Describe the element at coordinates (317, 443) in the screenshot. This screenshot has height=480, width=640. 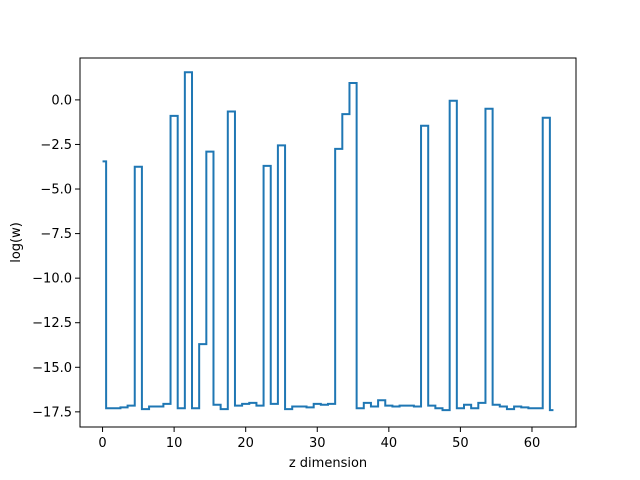
I see `x-tick-label: 30` at that location.